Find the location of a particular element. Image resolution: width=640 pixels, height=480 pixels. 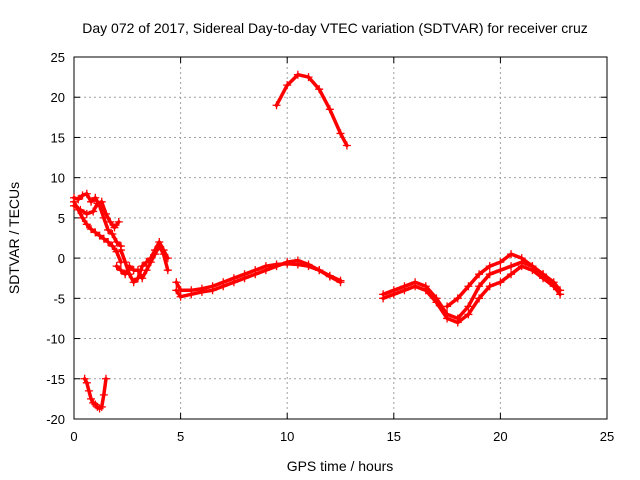

series-arc-i is located at coordinates (311, 110).